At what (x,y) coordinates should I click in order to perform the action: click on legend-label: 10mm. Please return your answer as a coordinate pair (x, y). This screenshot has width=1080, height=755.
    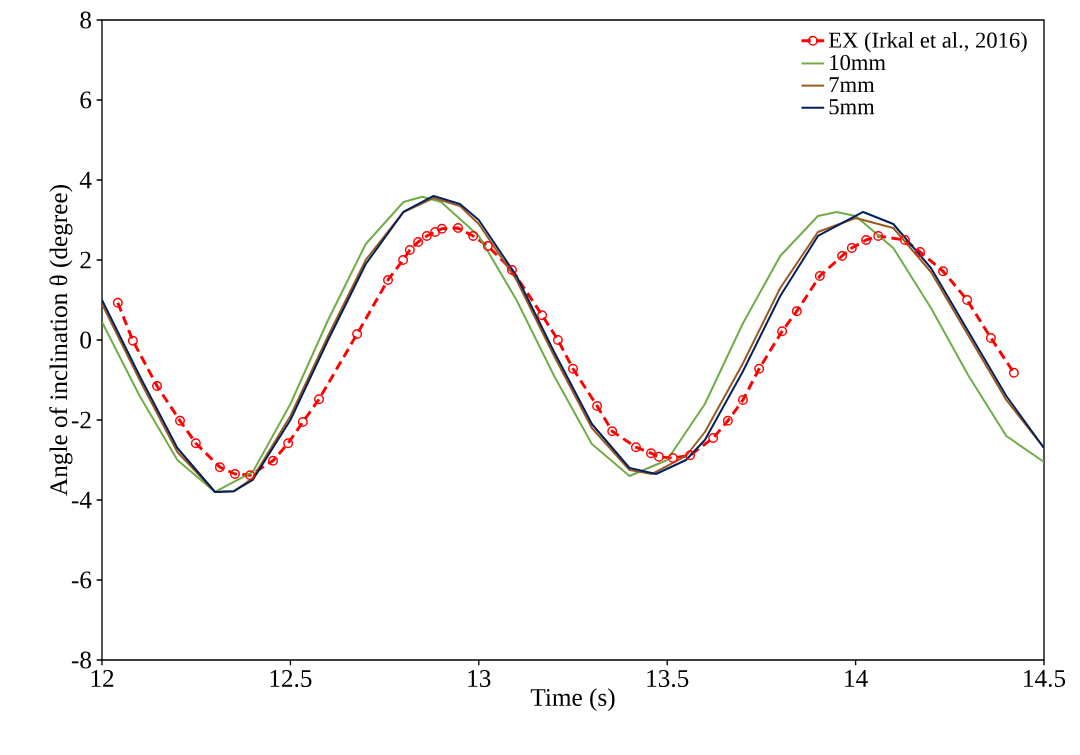
    Looking at the image, I should click on (858, 62).